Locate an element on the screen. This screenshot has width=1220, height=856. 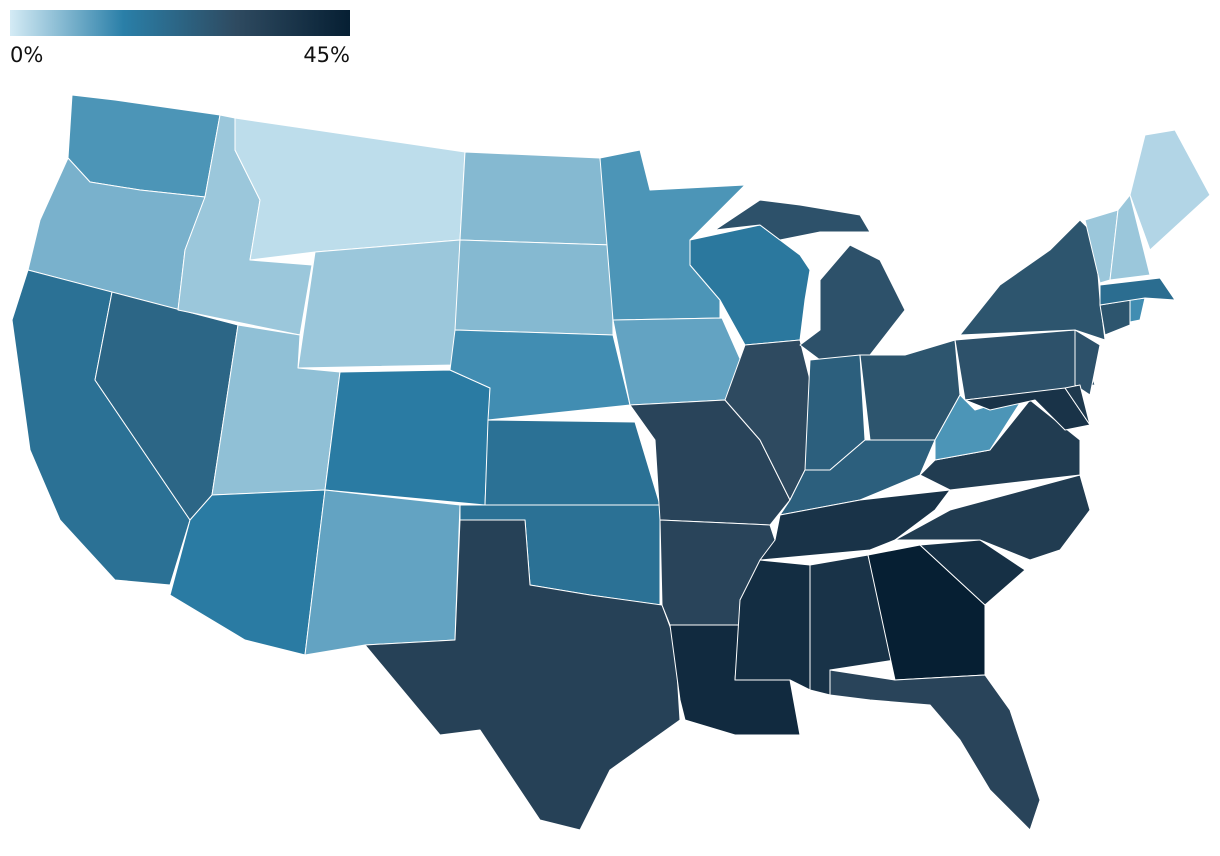
scale-max-label: 45% is located at coordinates (326, 55).